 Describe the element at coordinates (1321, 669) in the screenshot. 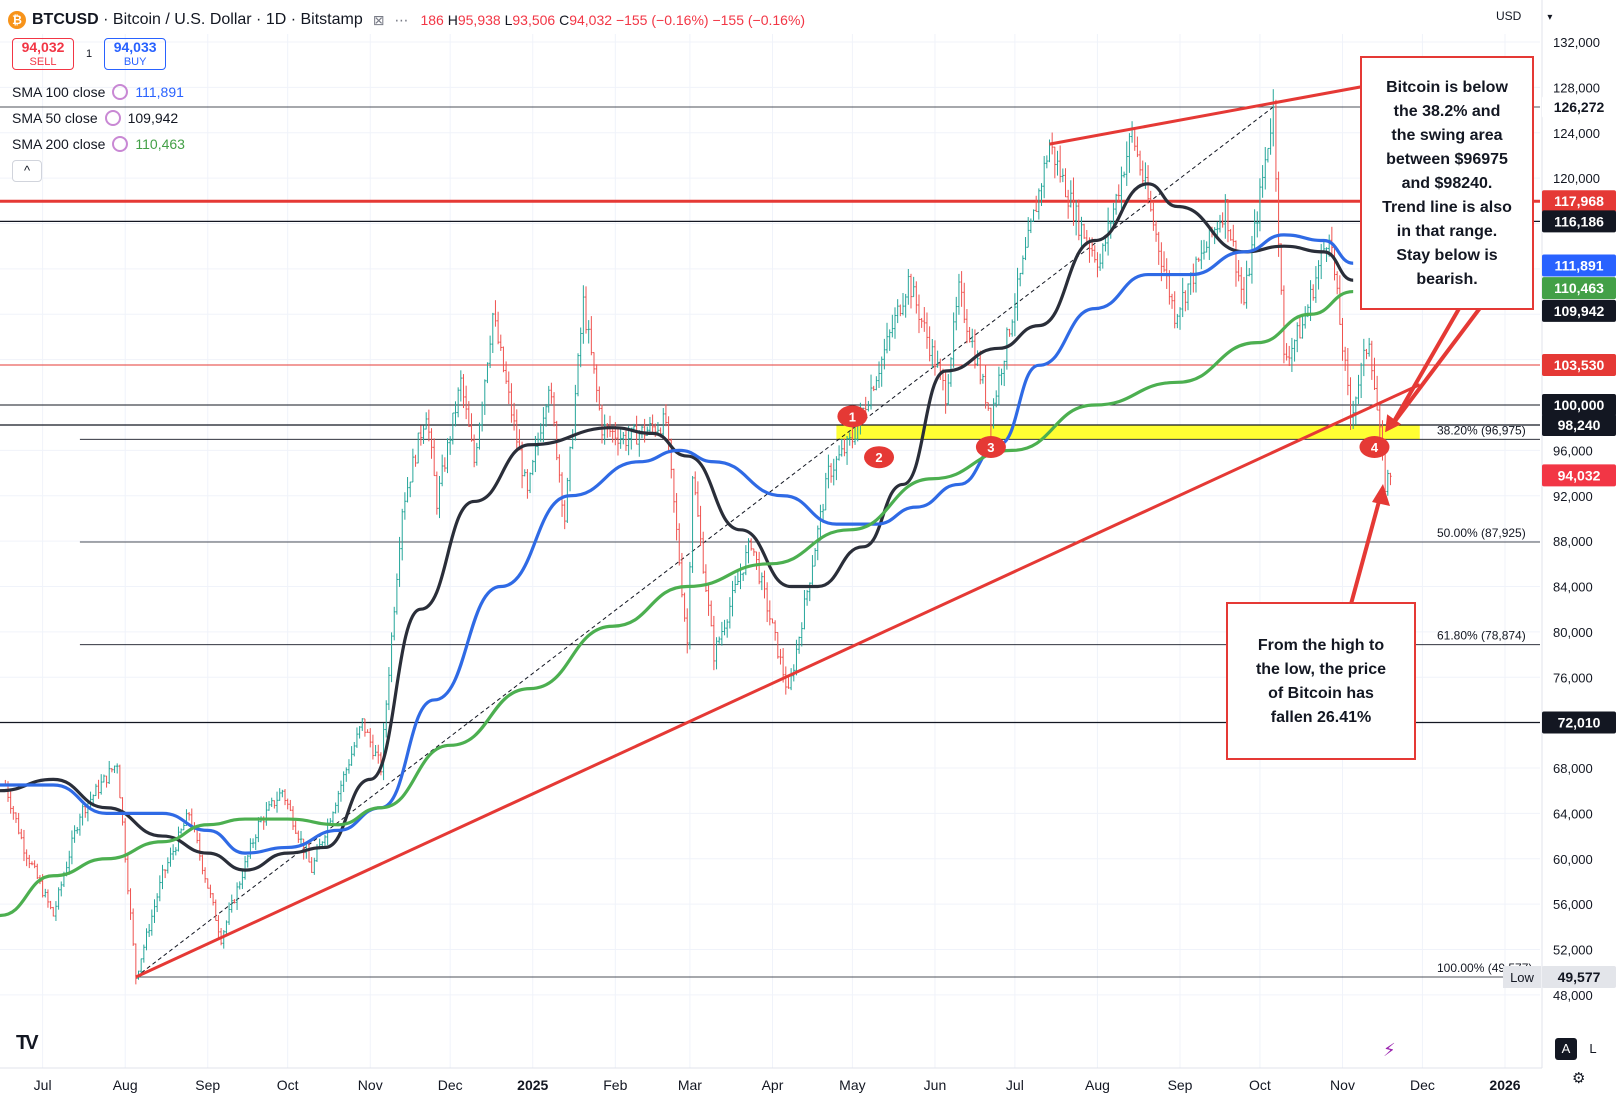

I see `annotation-line: the low, the price` at that location.